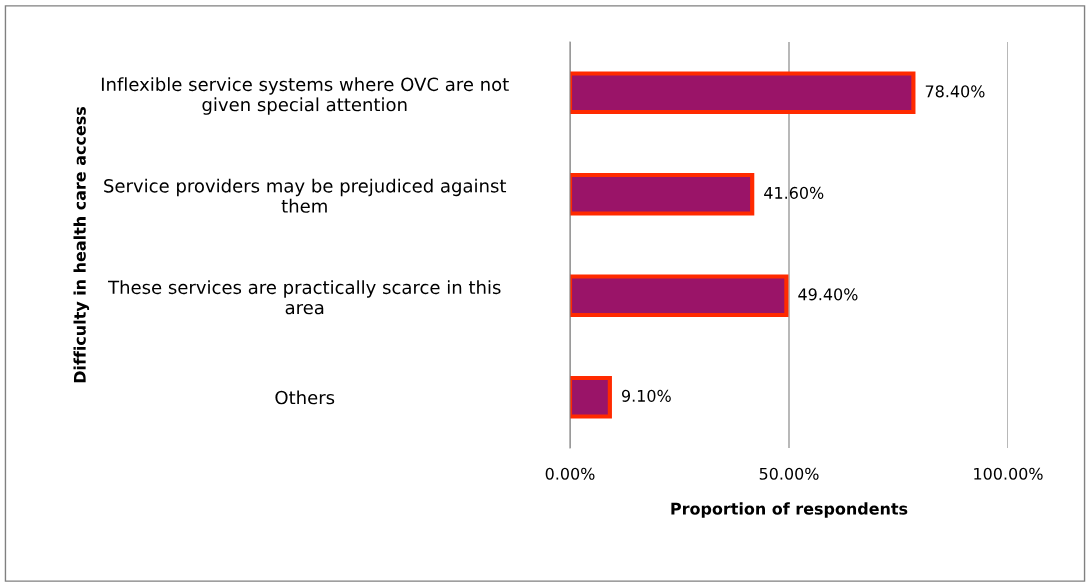 The image size is (1090, 584). Describe the element at coordinates (81, 244) in the screenshot. I see `y-axis-title: Difficulty in health care access` at that location.